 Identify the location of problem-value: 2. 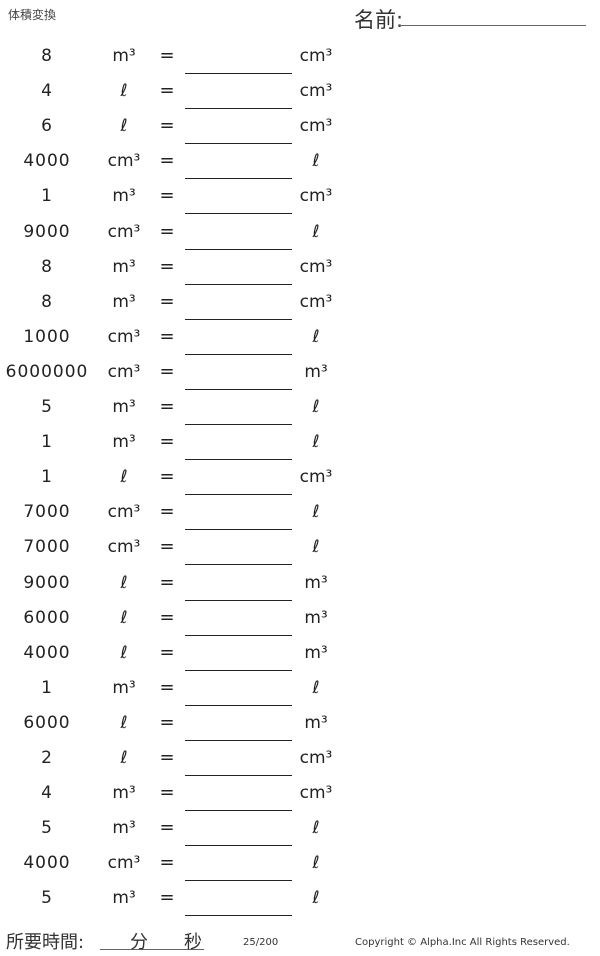
(47, 758).